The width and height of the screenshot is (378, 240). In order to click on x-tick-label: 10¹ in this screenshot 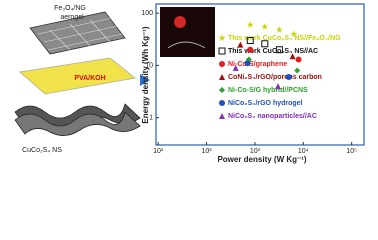, I will do `click(158, 151)`.